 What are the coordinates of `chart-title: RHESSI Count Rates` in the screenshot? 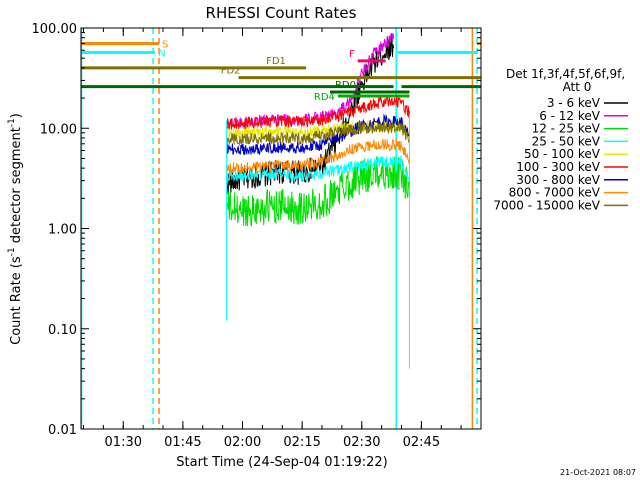 It's located at (281, 13).